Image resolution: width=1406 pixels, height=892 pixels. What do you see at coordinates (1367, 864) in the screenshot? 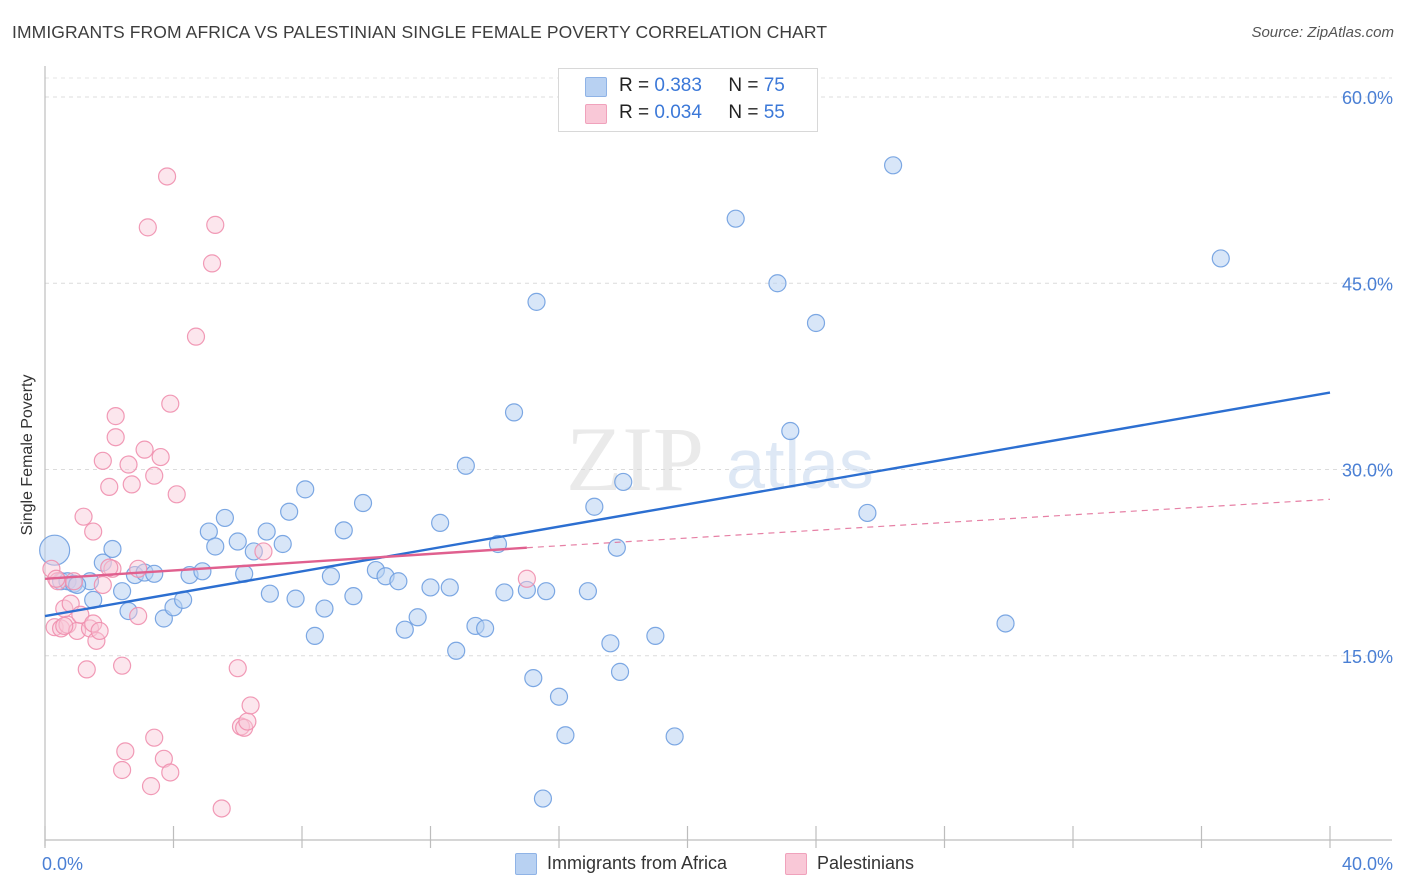
I see `x-tick-label-max: 40.0%` at bounding box center [1367, 864].